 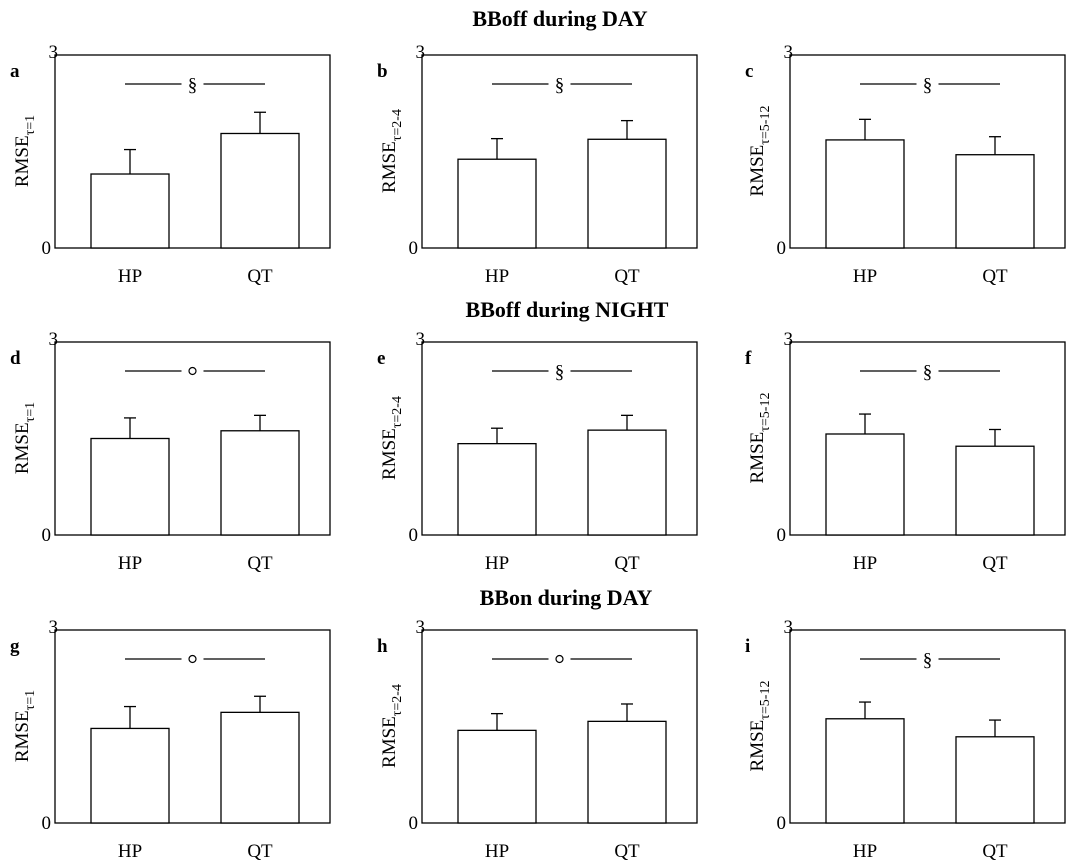 I want to click on panel-f: 0 3 f RMSEτ=5-12 HP QT §, so click(x=905, y=451).